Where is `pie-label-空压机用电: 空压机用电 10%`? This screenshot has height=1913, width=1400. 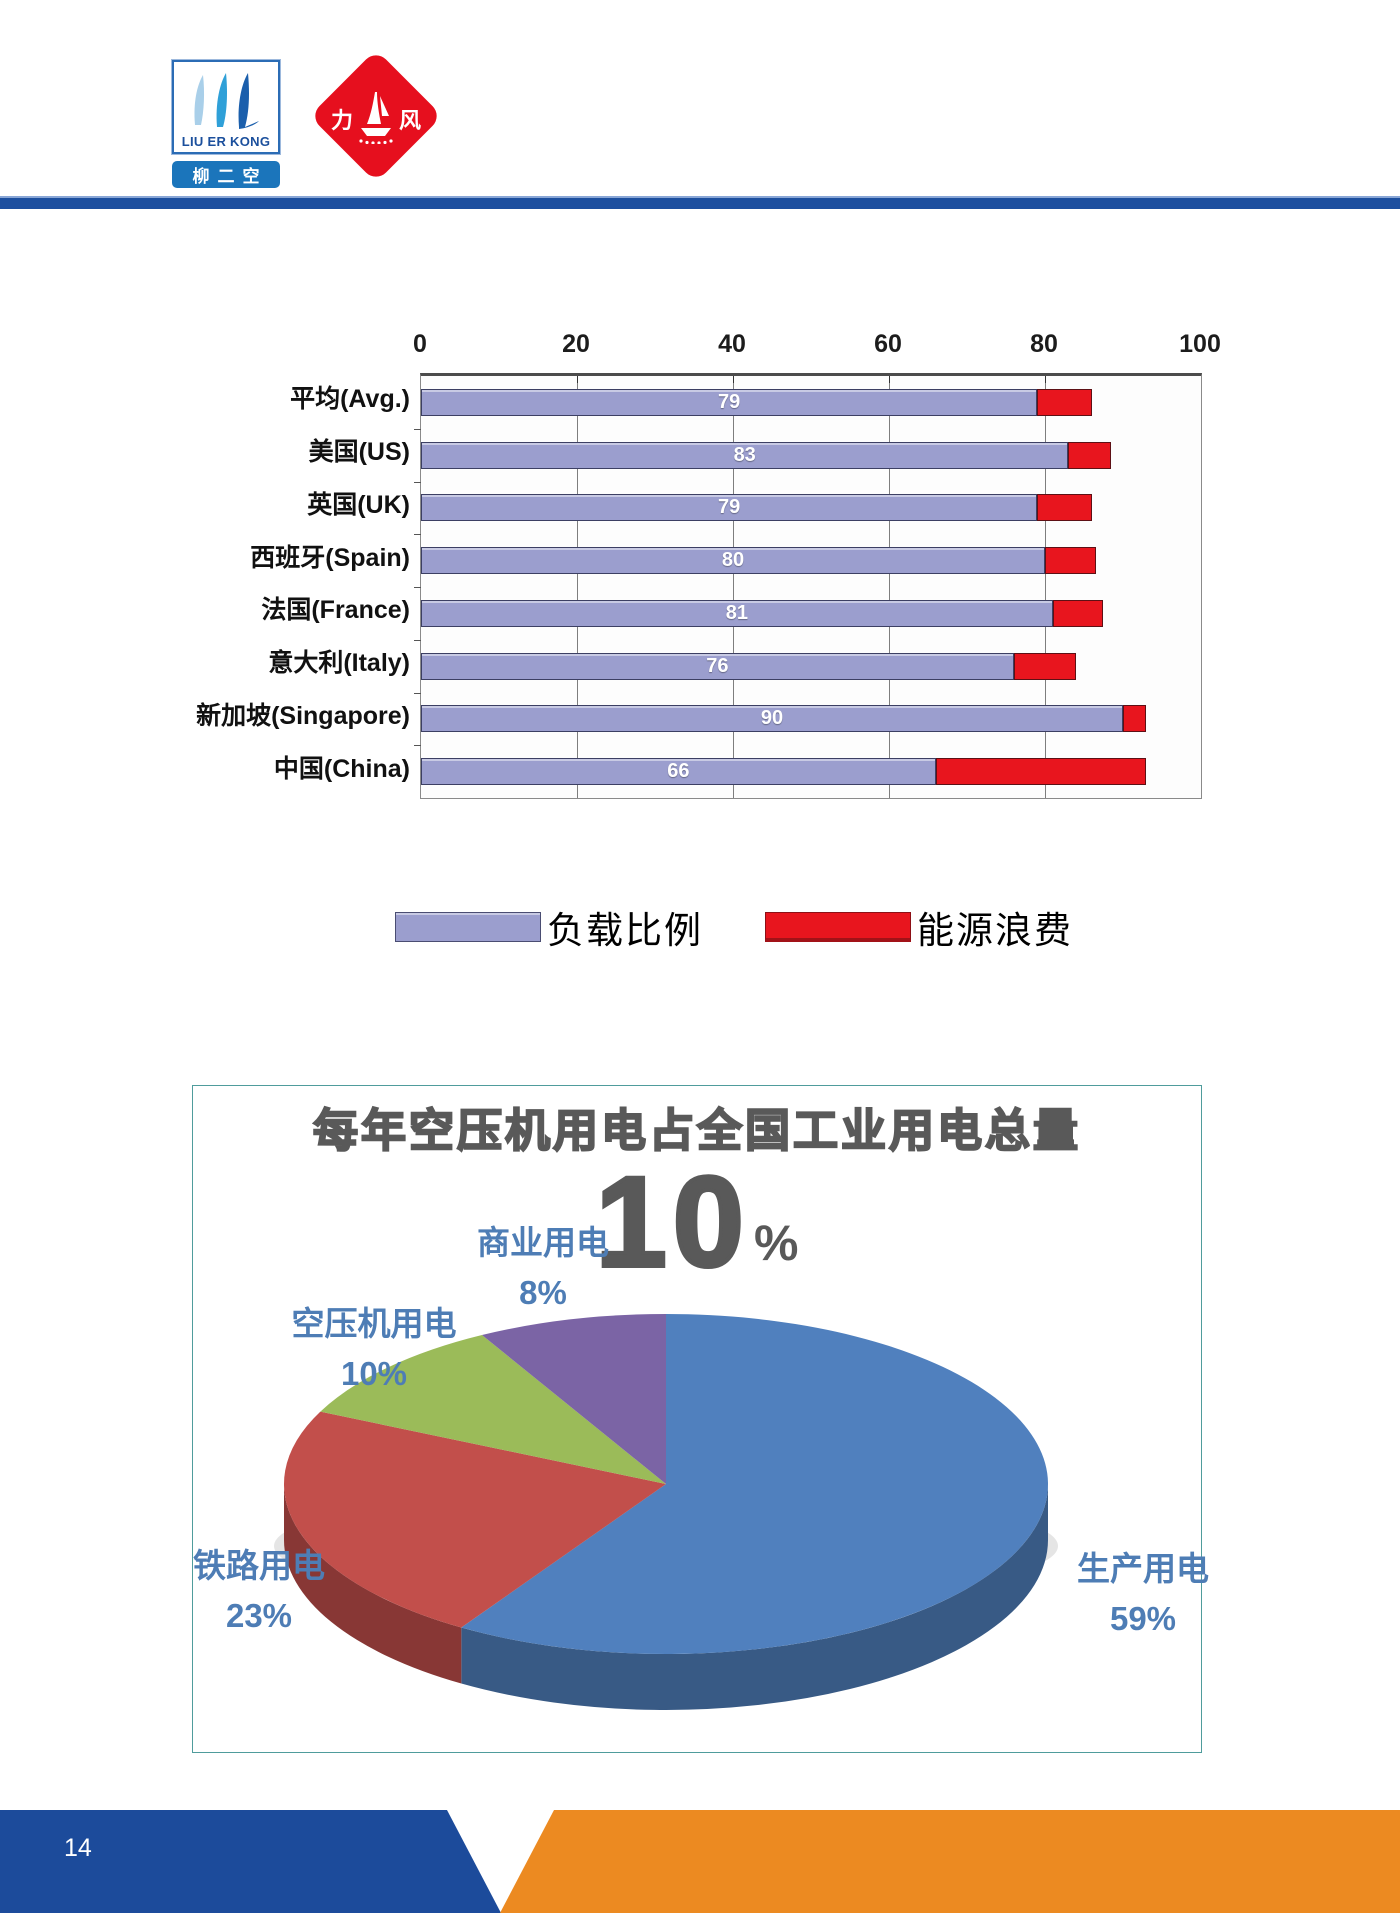 pie-label-空压机用电: 空压机用电 10% is located at coordinates (374, 1348).